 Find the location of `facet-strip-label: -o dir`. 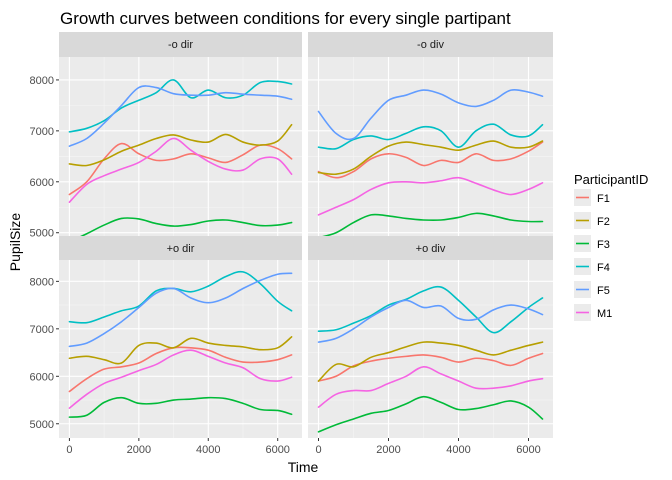

facet-strip-label: -o dir is located at coordinates (180, 45).